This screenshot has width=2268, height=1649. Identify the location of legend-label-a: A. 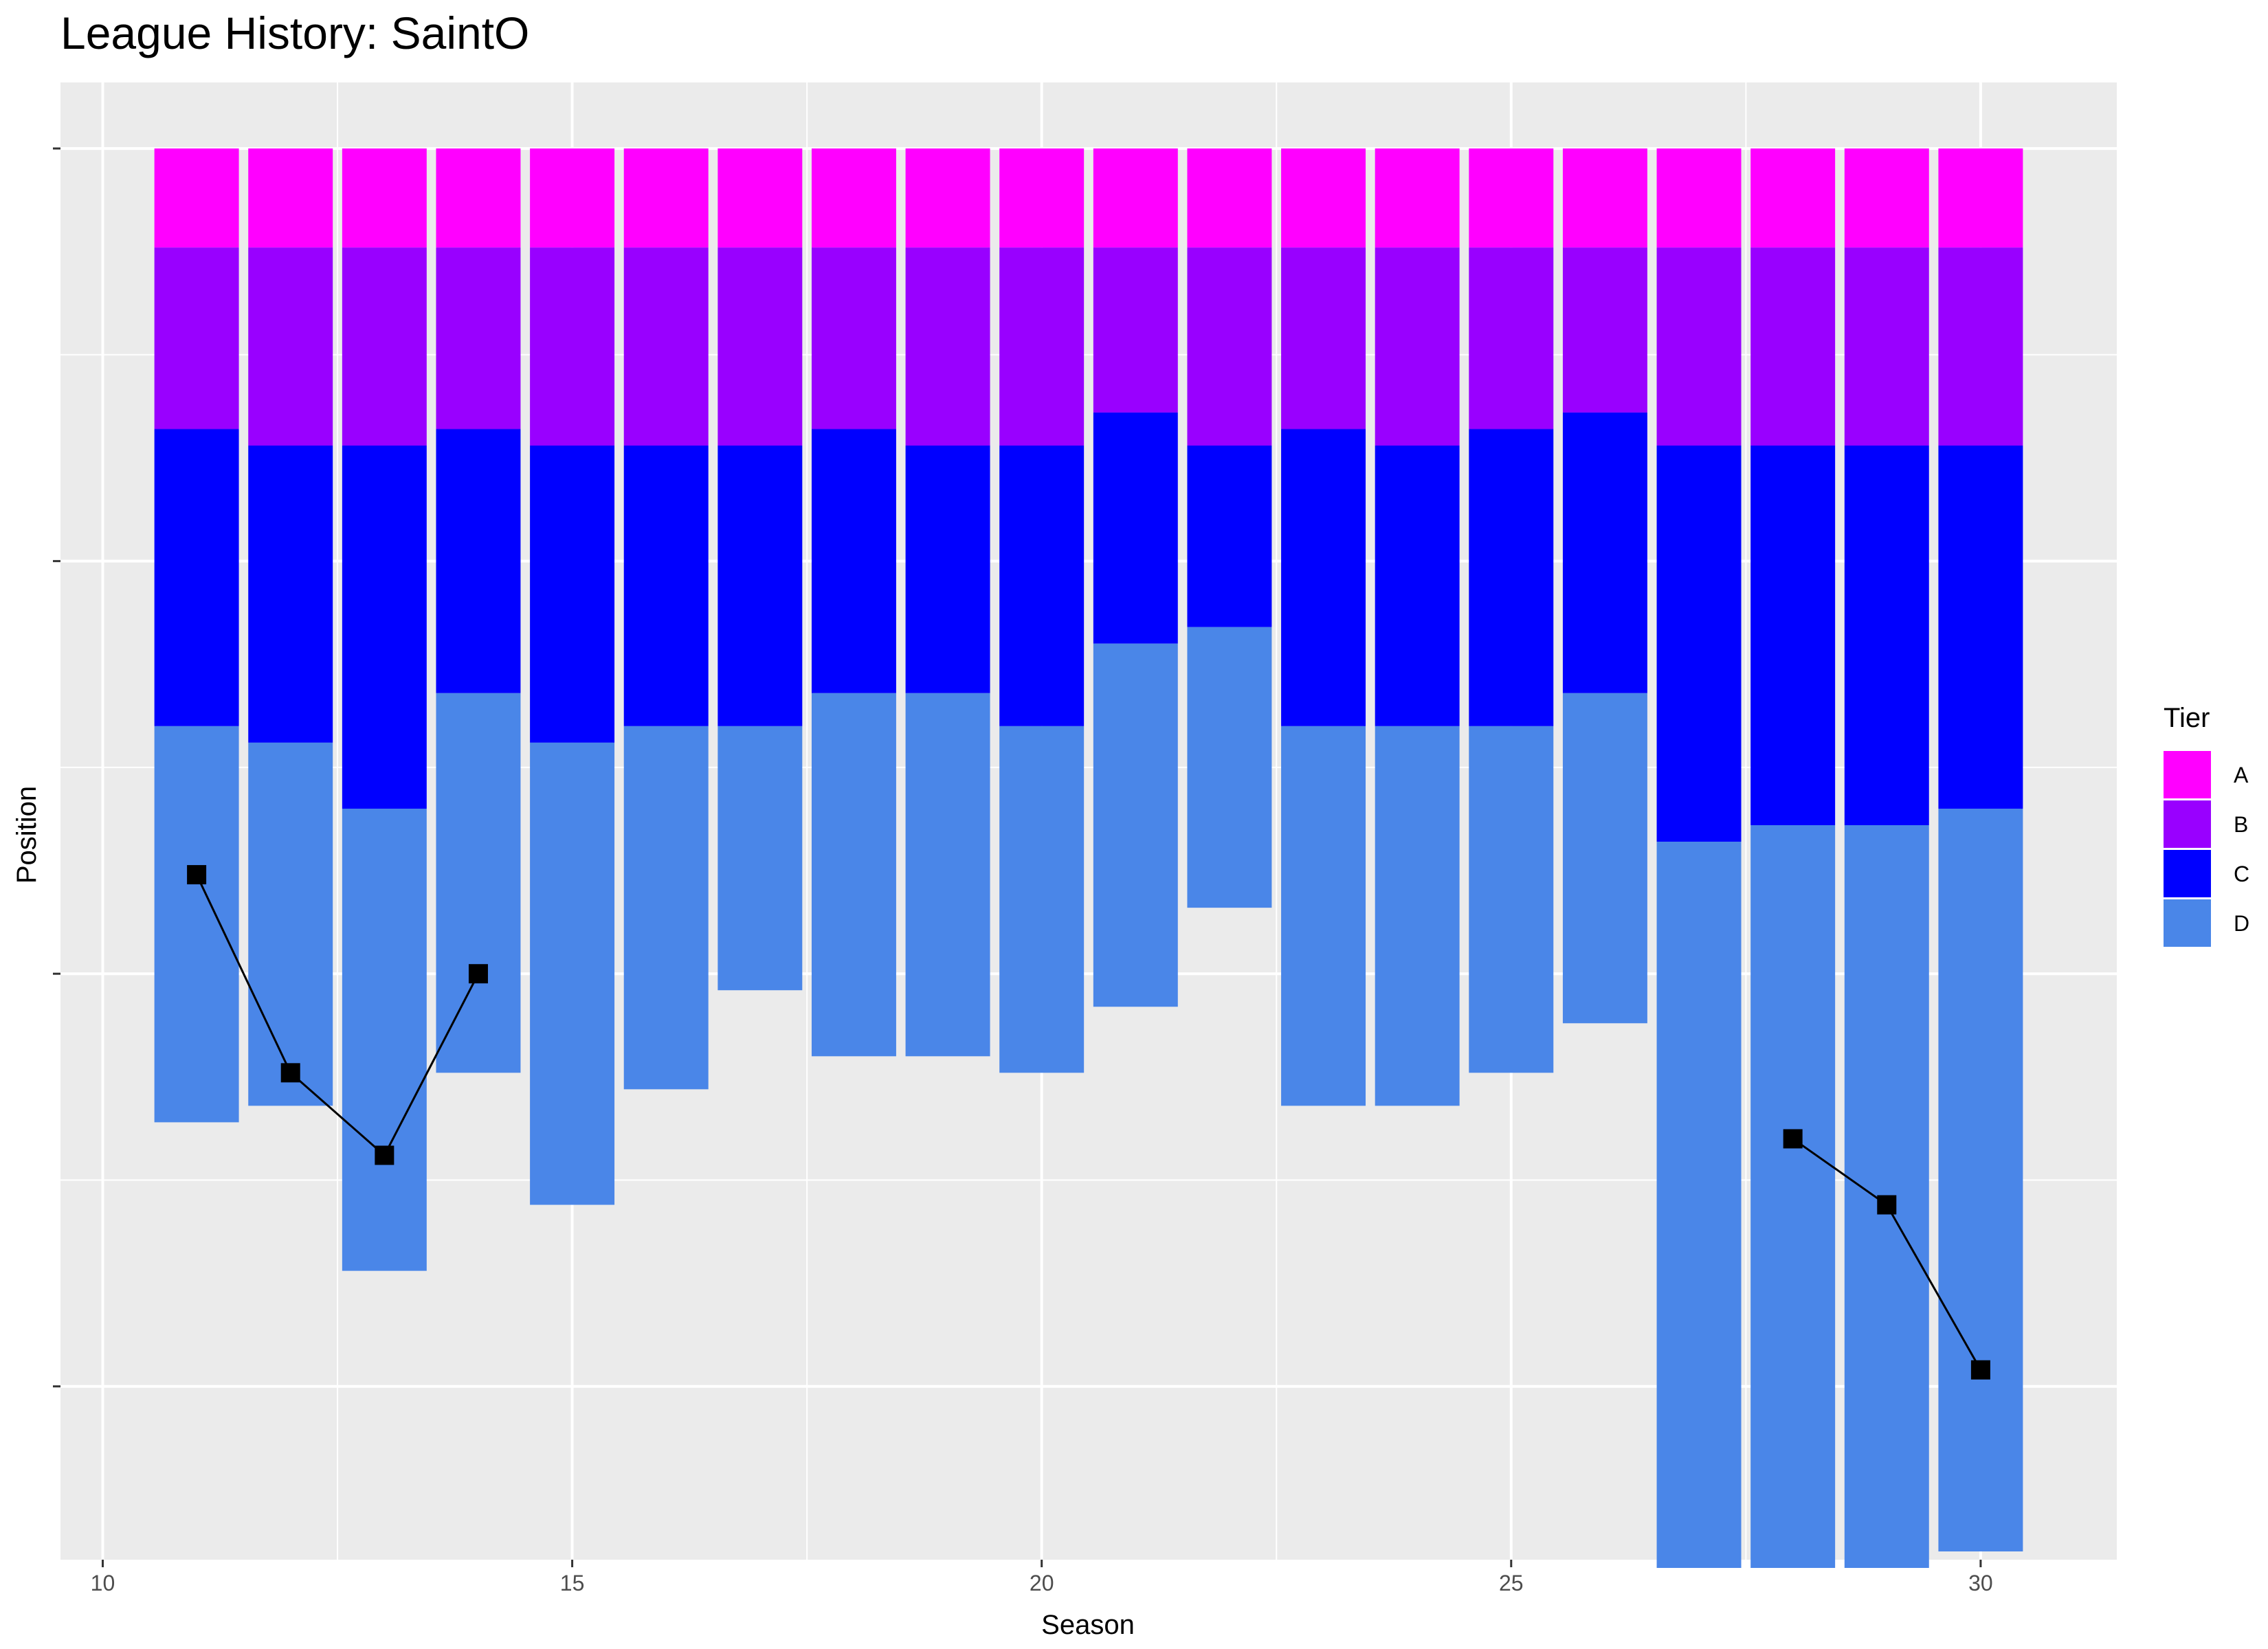
(2241, 775).